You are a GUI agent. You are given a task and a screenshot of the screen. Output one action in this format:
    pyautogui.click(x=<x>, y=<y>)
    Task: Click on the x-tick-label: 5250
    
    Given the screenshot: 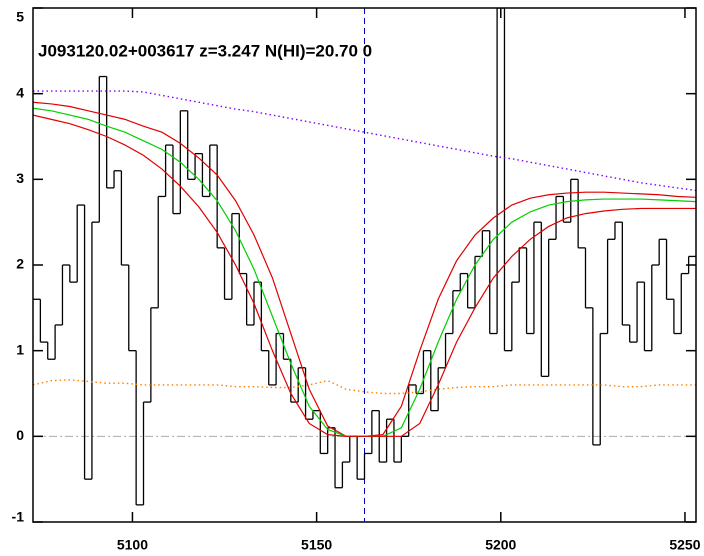 What is the action you would take?
    pyautogui.click(x=684, y=545)
    